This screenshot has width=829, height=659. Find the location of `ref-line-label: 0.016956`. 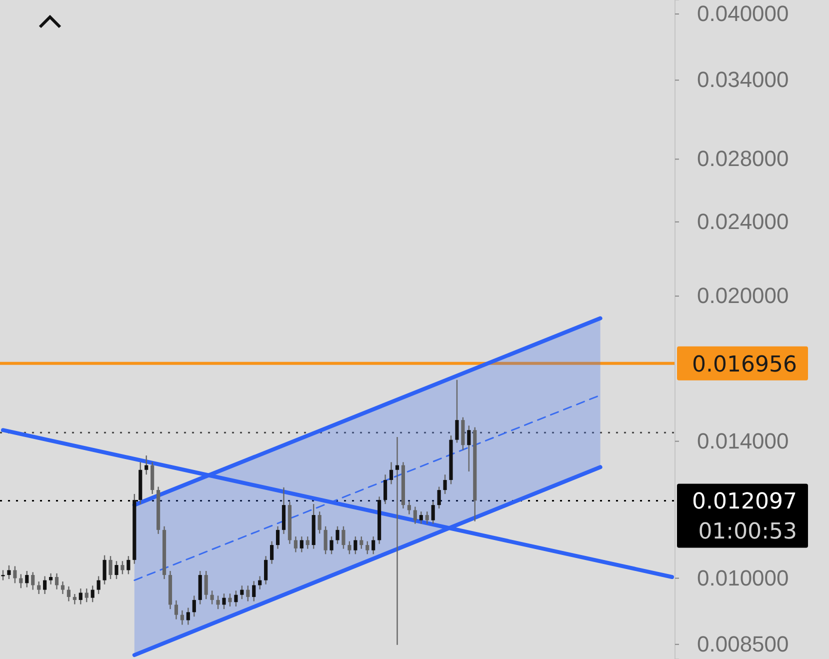

ref-line-label: 0.016956 is located at coordinates (744, 365).